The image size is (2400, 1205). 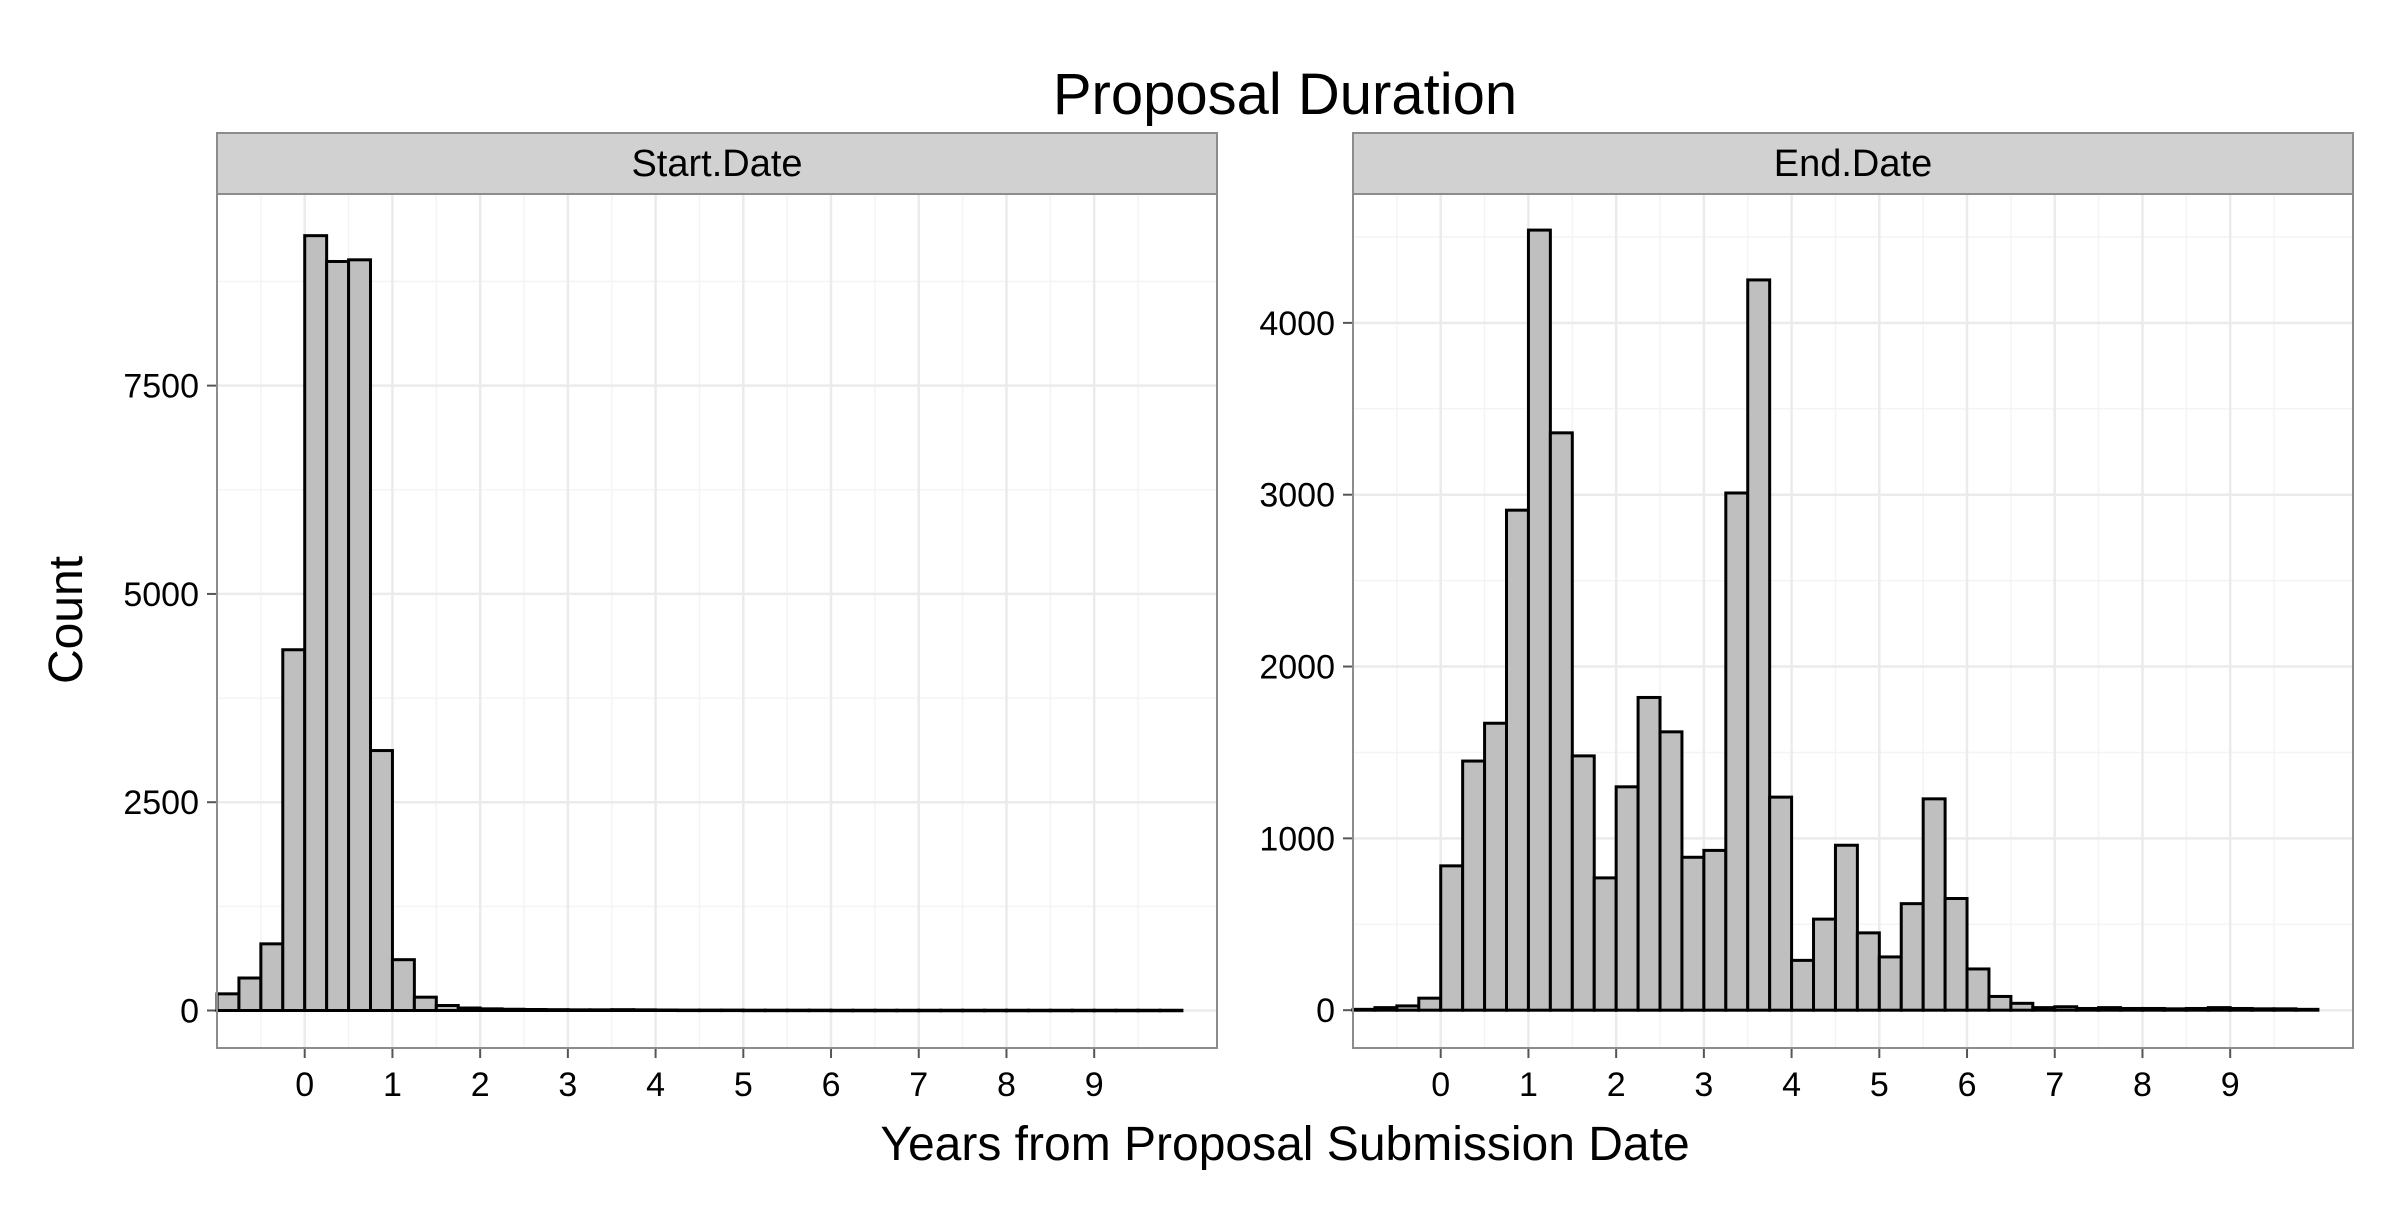 What do you see at coordinates (66, 620) in the screenshot?
I see `y-axis-label: Count` at bounding box center [66, 620].